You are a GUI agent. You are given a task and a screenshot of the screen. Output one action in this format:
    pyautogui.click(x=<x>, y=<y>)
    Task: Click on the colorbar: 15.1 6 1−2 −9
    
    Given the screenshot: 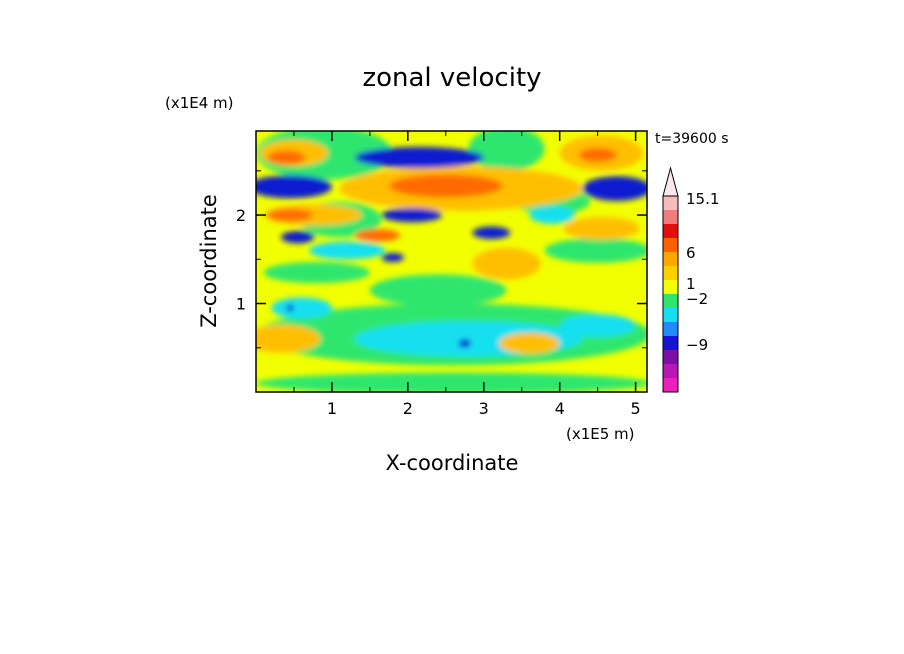 What is the action you would take?
    pyautogui.click(x=690, y=279)
    